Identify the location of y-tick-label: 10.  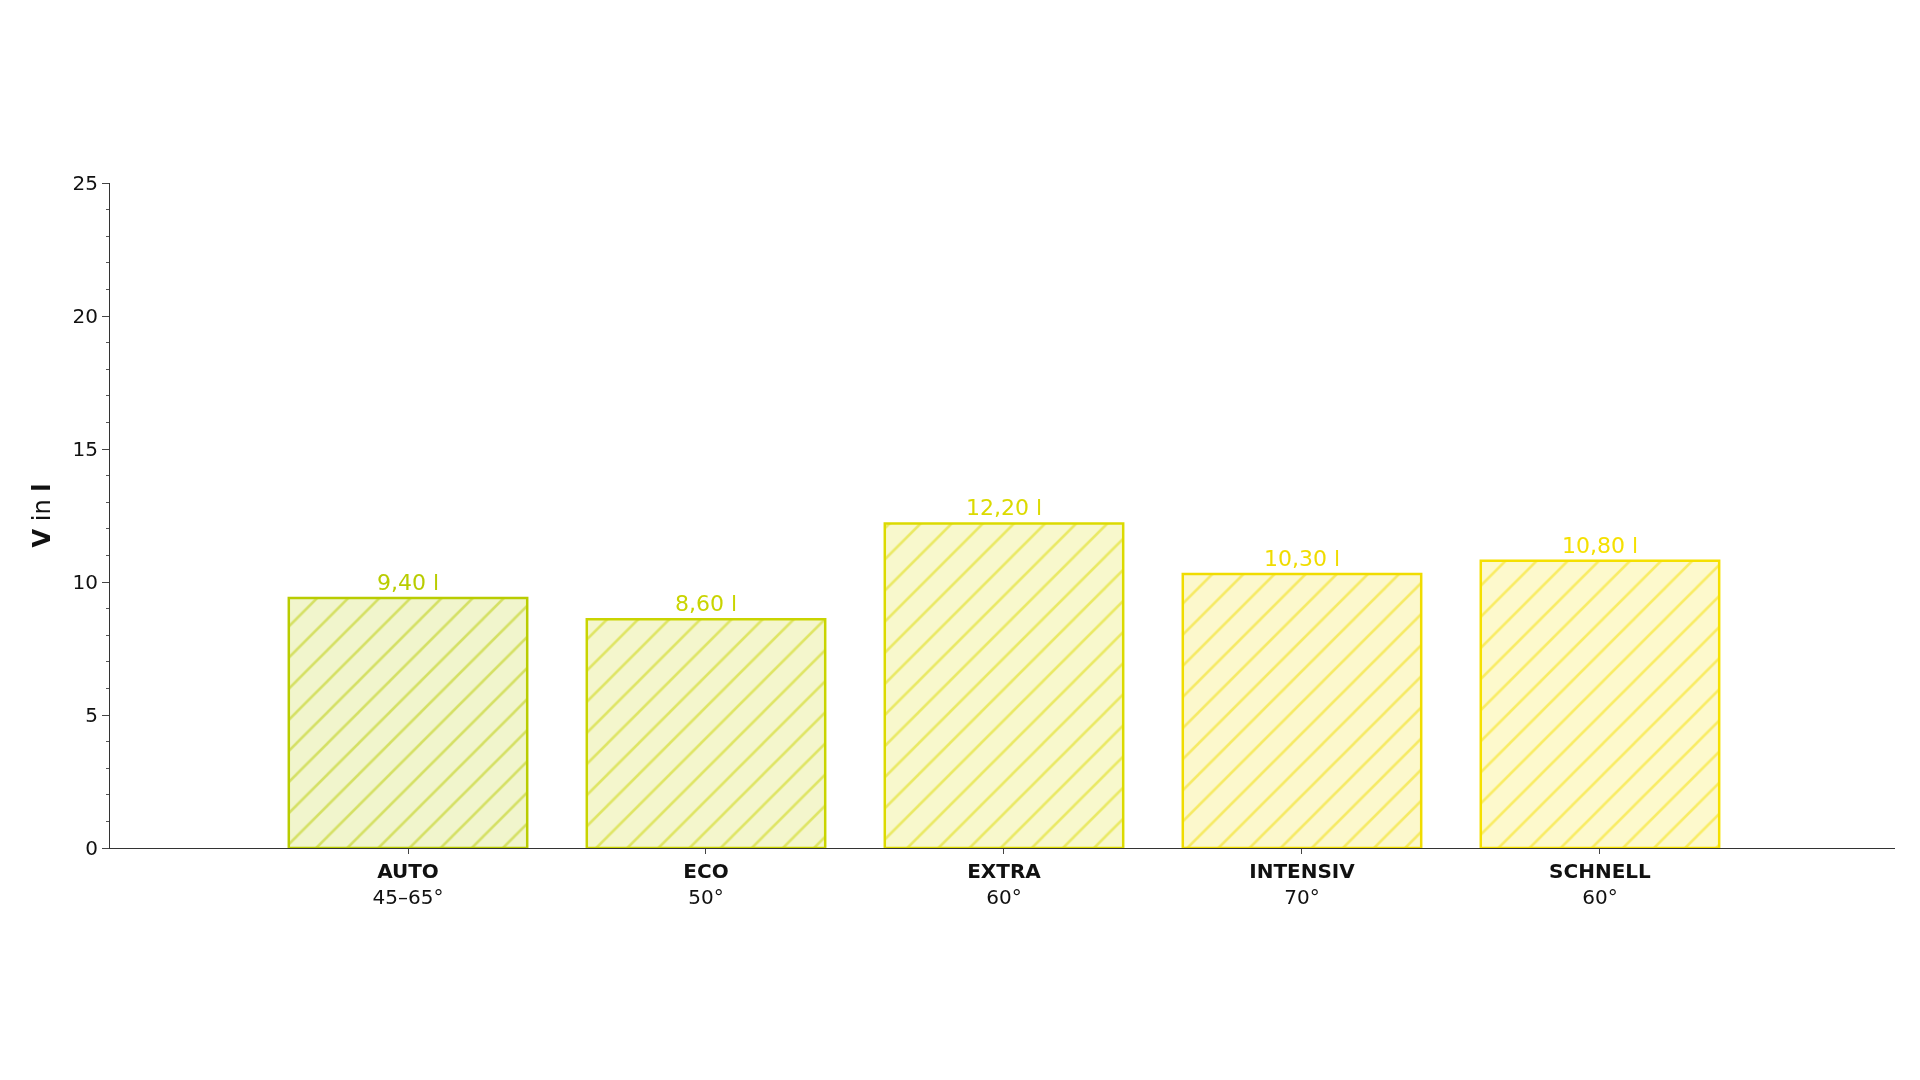
(85, 582).